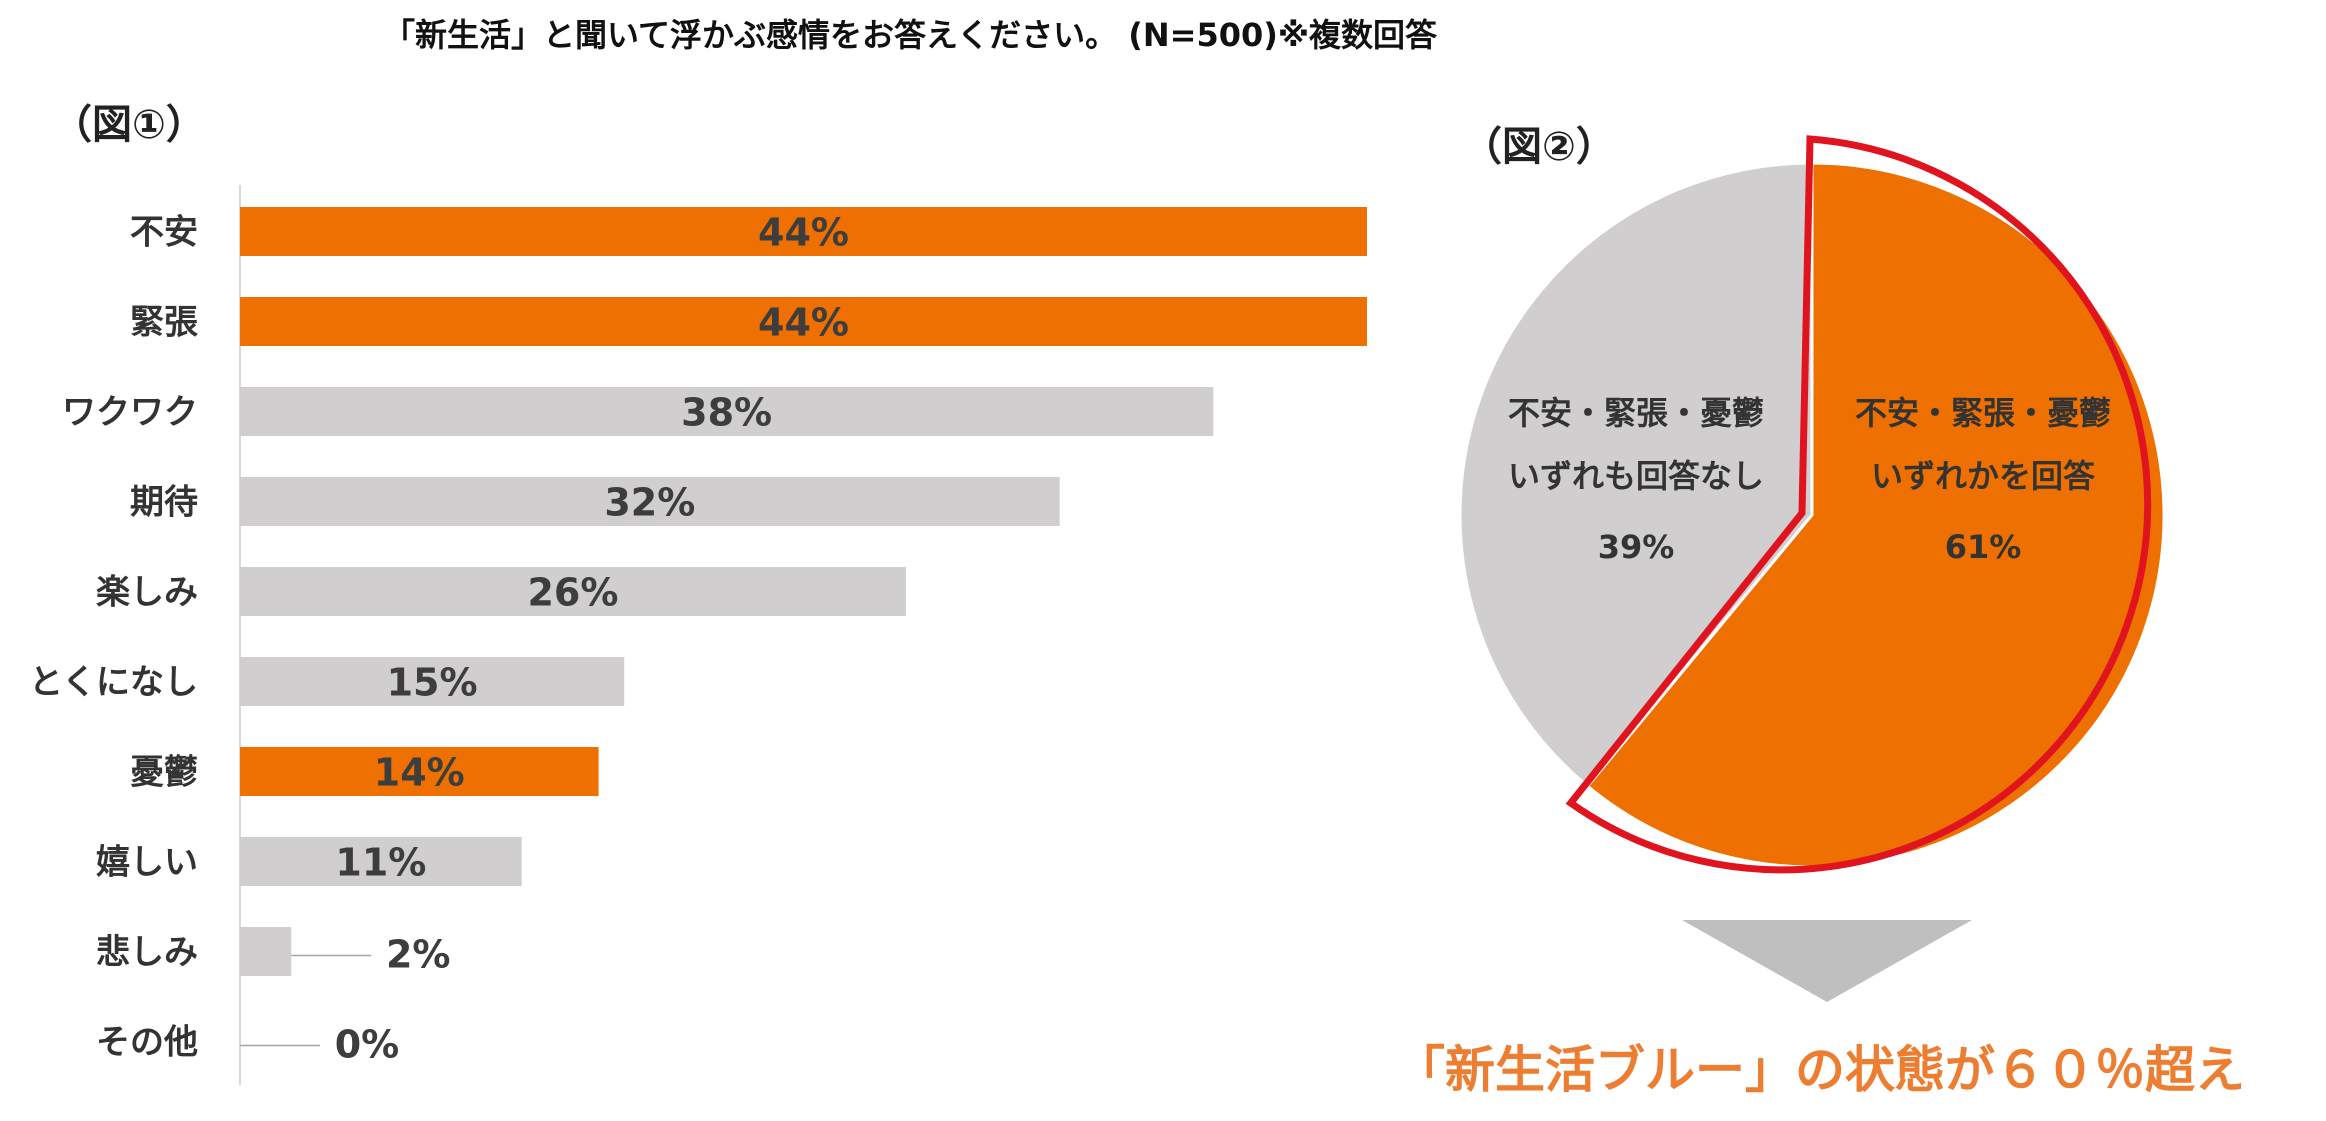 The height and width of the screenshot is (1121, 2326). I want to click on category-label-0: 不安, so click(164, 233).